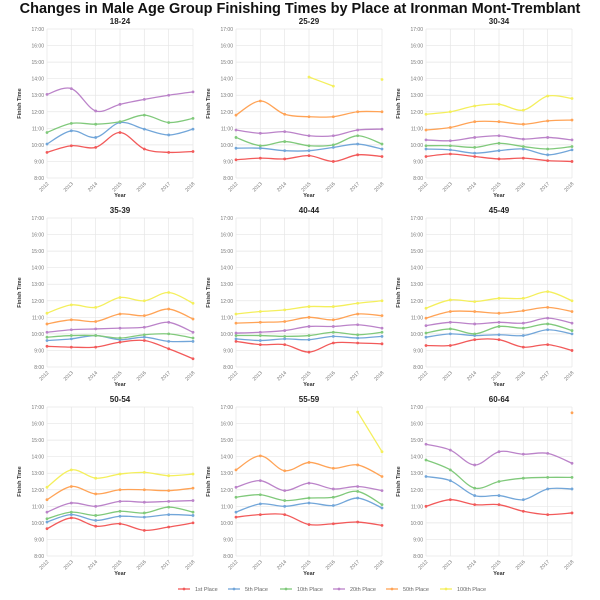  I want to click on y-tick-label: 16:00, so click(37, 236).